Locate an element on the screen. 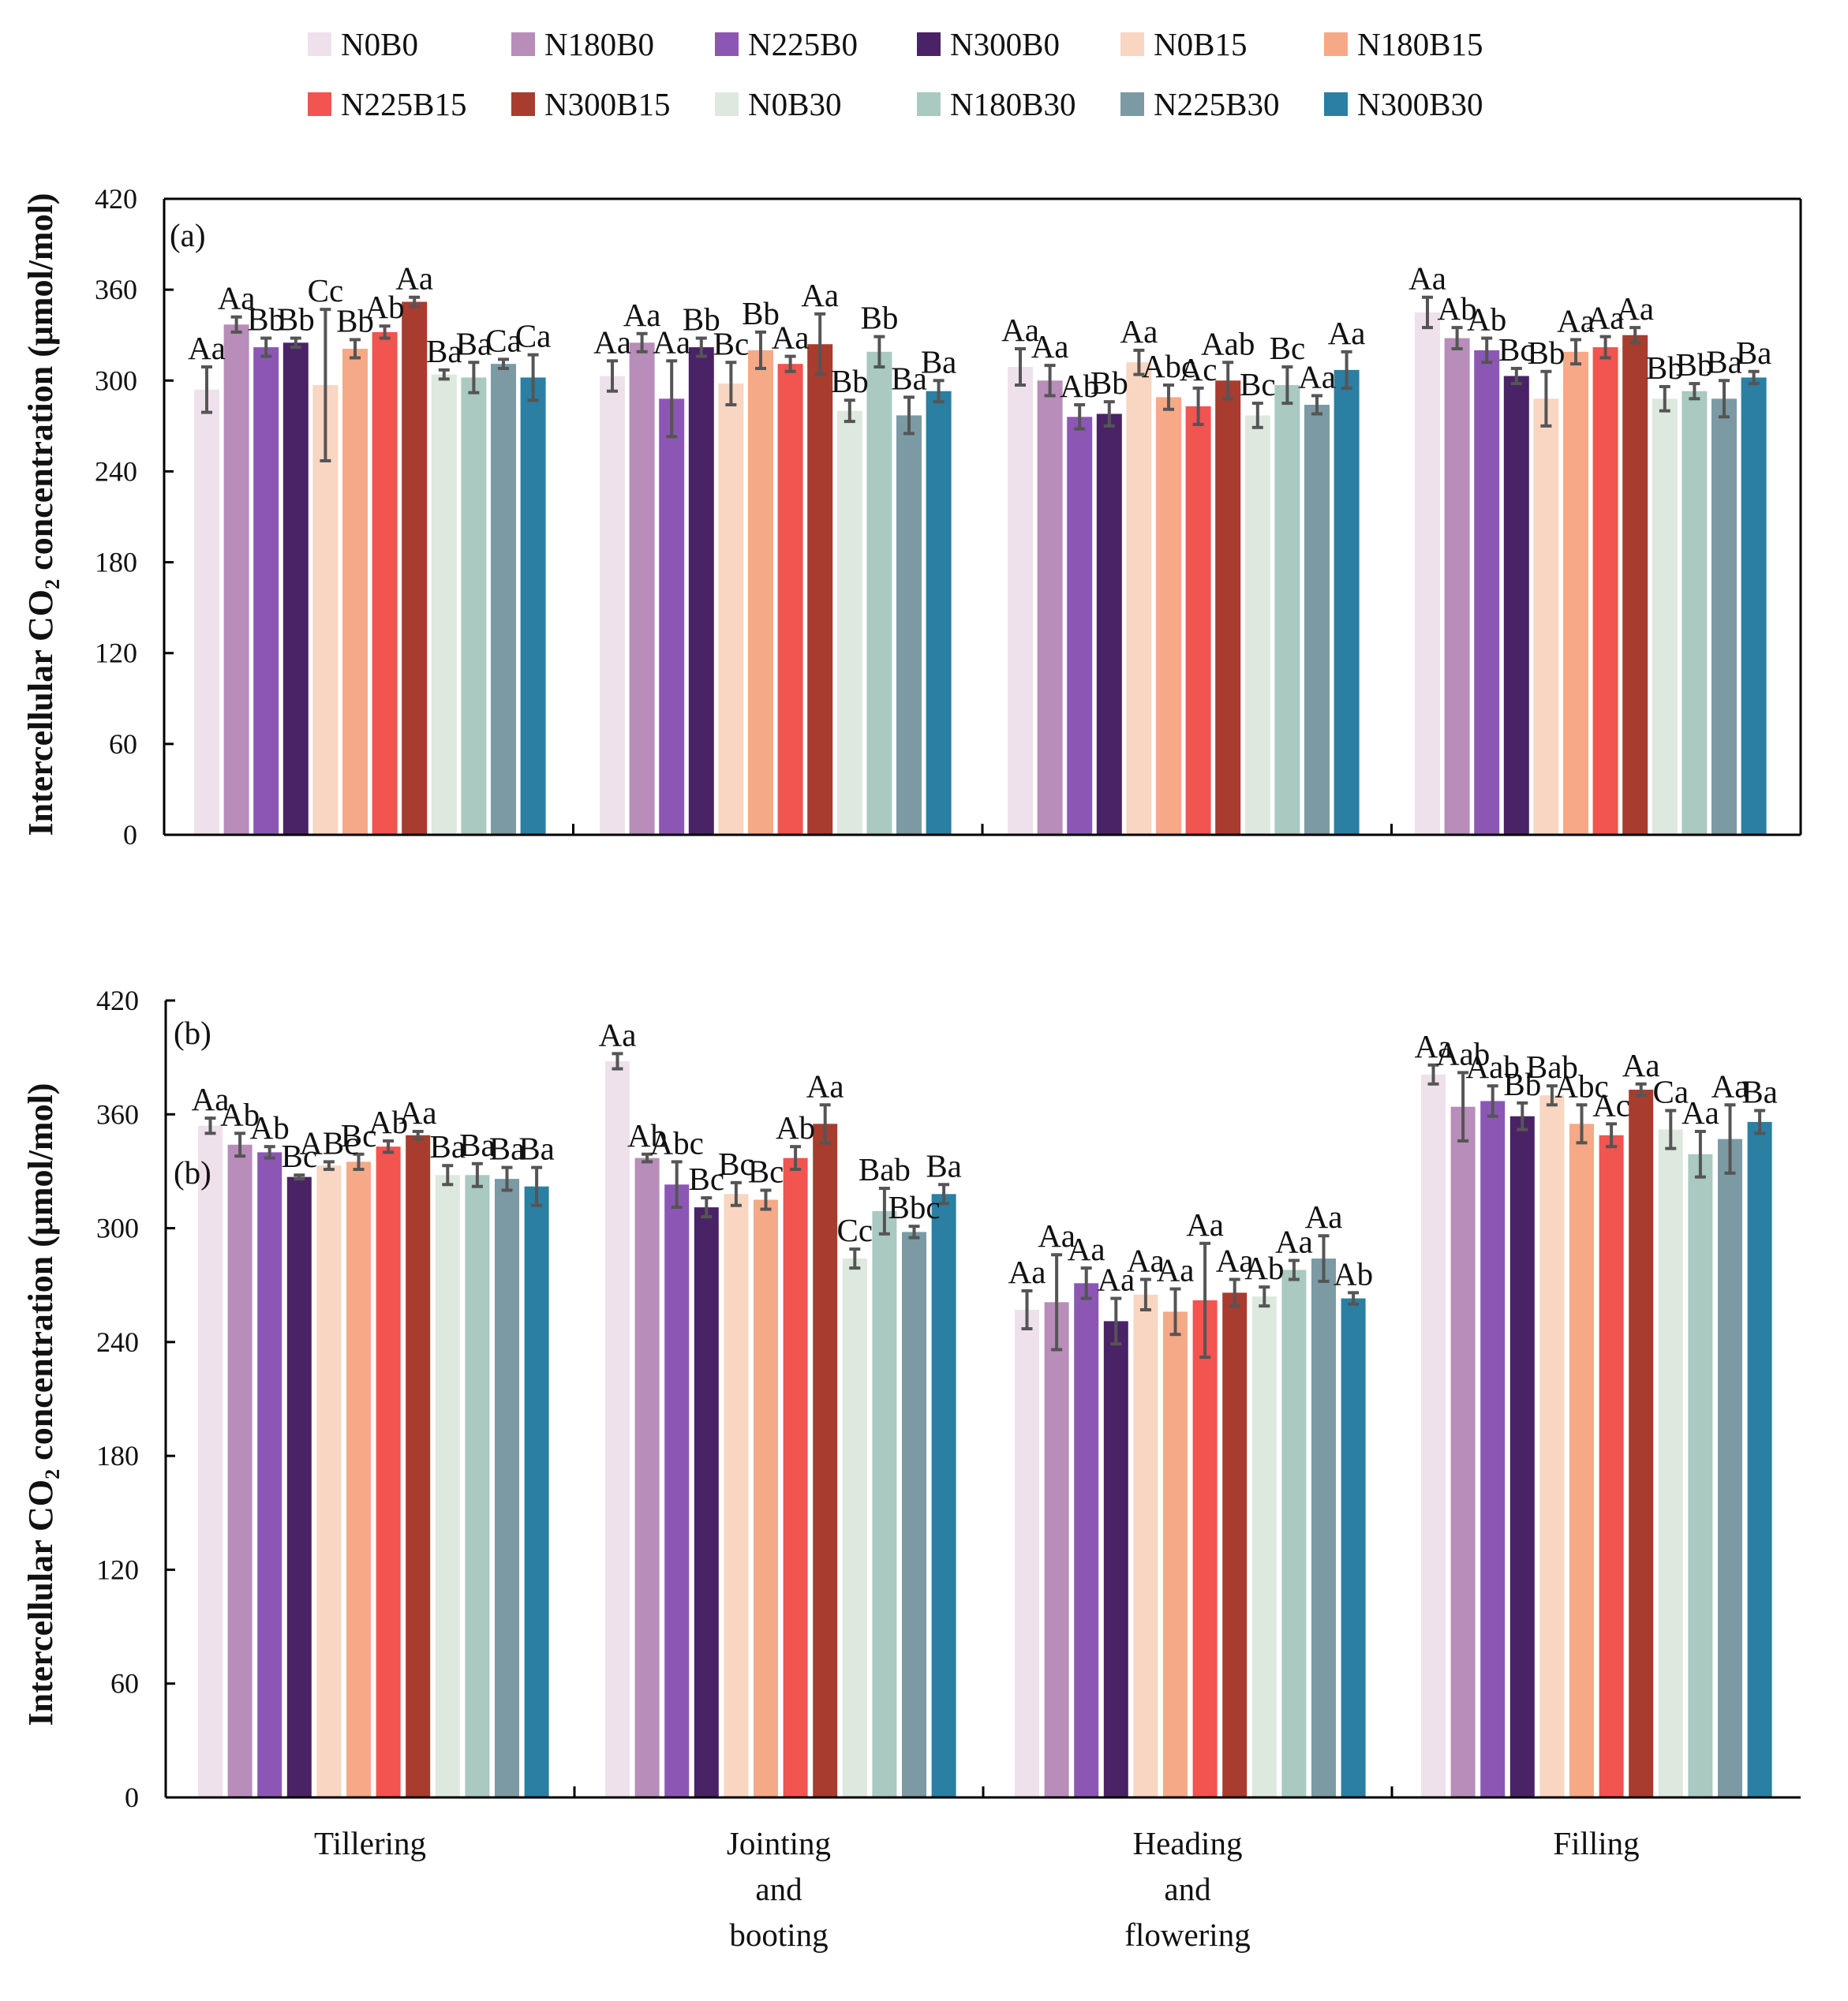 The image size is (1848, 2001). significance-label-n180b15-0: Bc is located at coordinates (359, 1135).